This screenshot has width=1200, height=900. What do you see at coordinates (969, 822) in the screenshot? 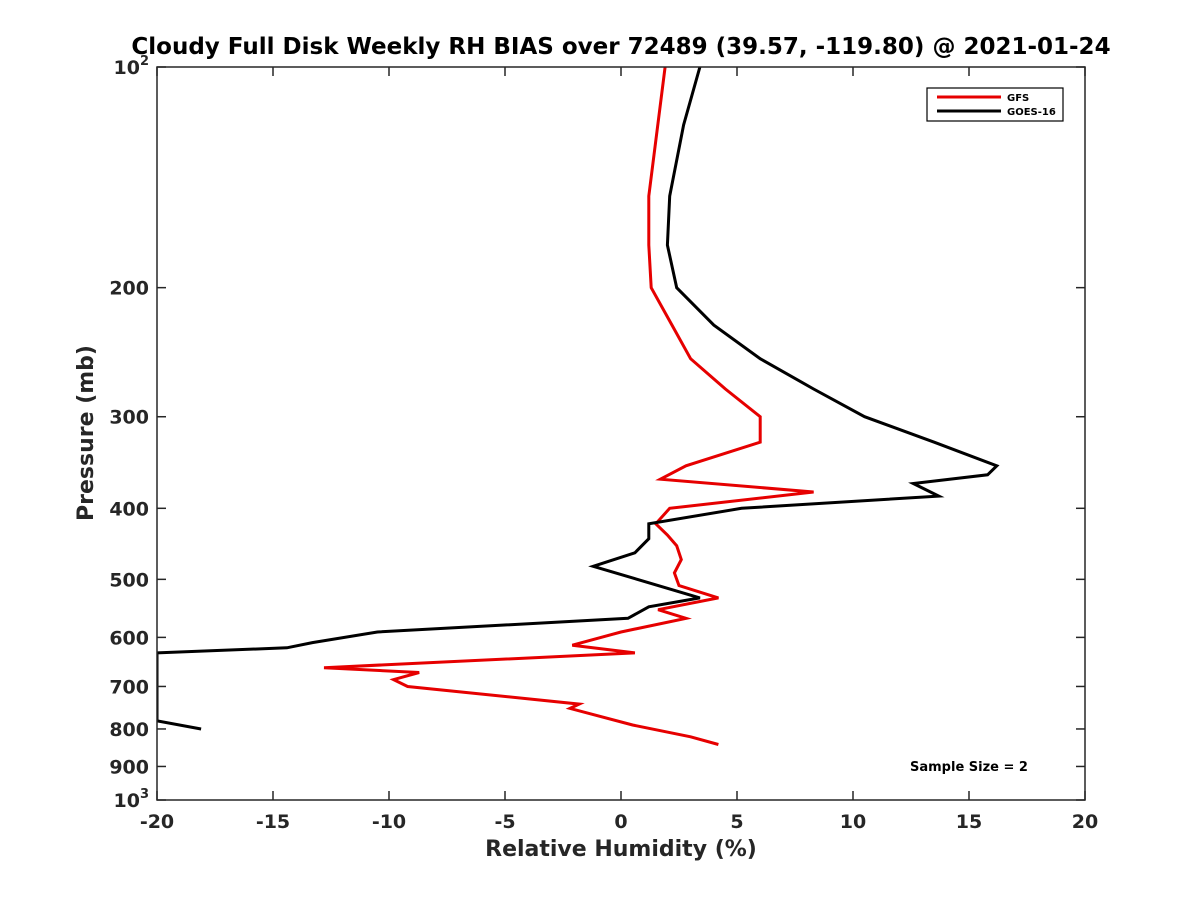
I see `x-tick-label: 15` at bounding box center [969, 822].